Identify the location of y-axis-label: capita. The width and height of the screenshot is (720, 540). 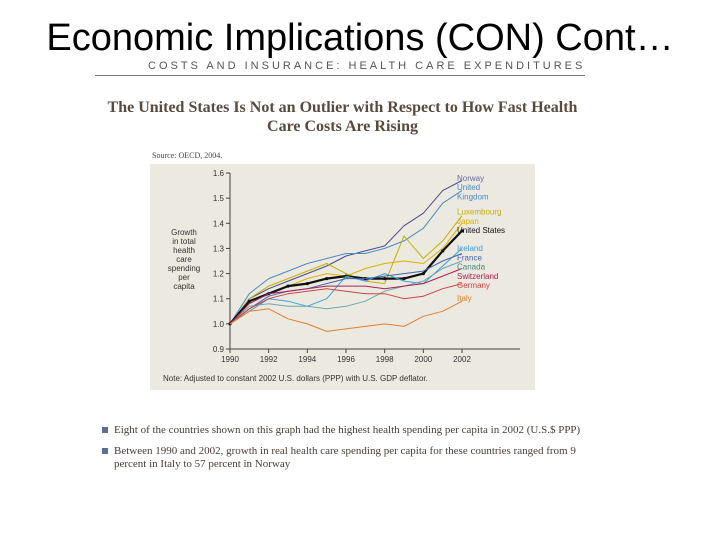
(184, 286).